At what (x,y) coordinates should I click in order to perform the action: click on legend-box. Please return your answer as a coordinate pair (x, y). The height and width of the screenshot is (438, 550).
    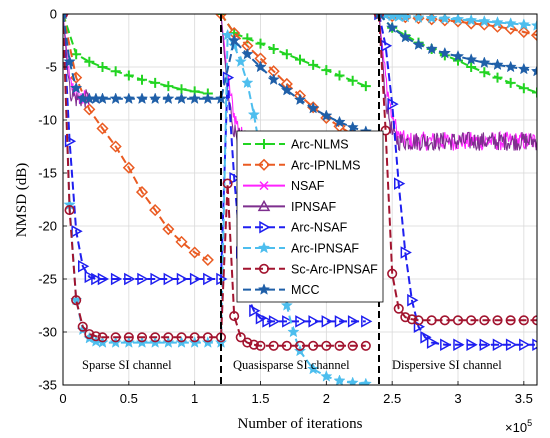
    Looking at the image, I should click on (310, 216).